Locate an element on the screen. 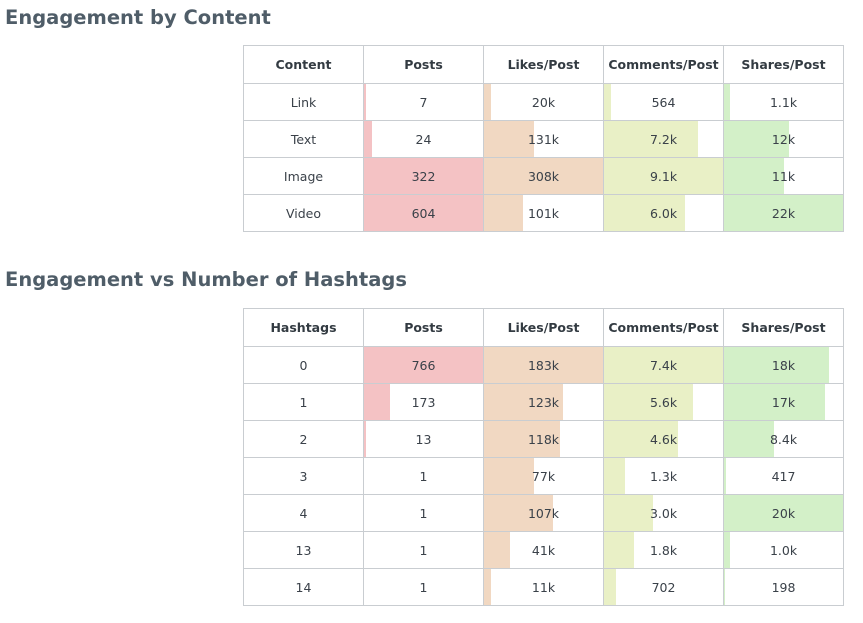 The image size is (863, 623). row-label: Link is located at coordinates (303, 102).